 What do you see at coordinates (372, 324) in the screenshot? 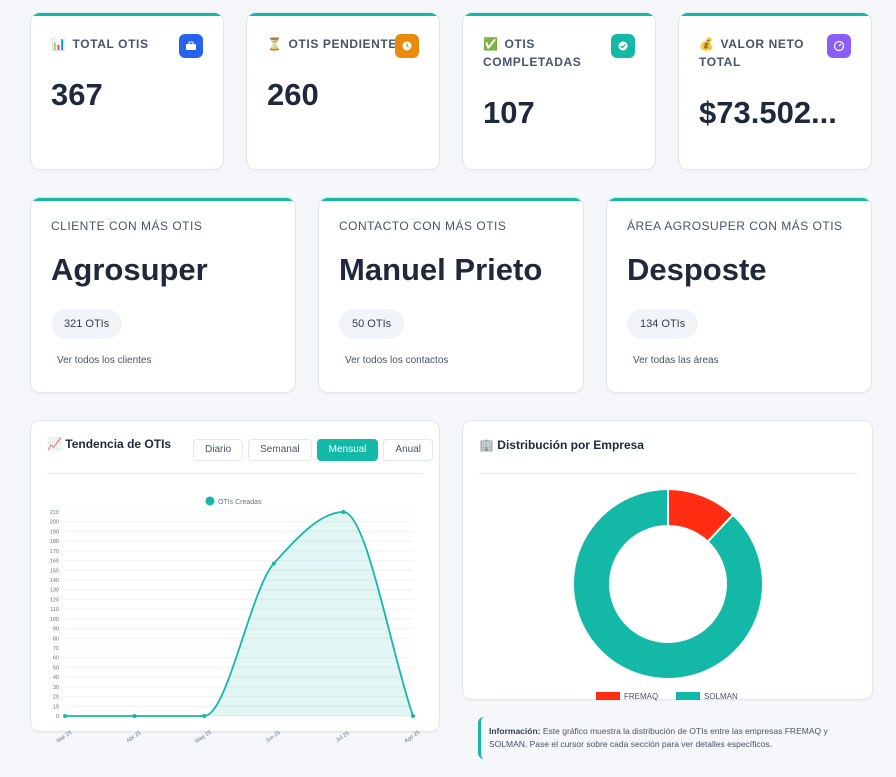
I see `count-badge: 50 OTIs` at bounding box center [372, 324].